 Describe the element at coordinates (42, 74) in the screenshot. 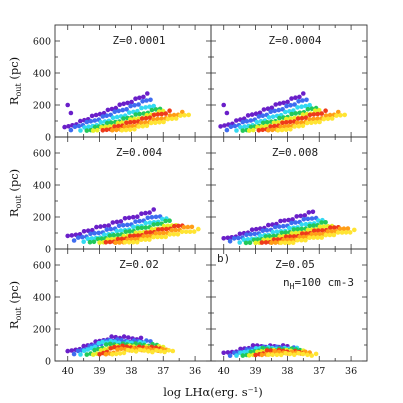

I see `y-tick-label: 400` at that location.